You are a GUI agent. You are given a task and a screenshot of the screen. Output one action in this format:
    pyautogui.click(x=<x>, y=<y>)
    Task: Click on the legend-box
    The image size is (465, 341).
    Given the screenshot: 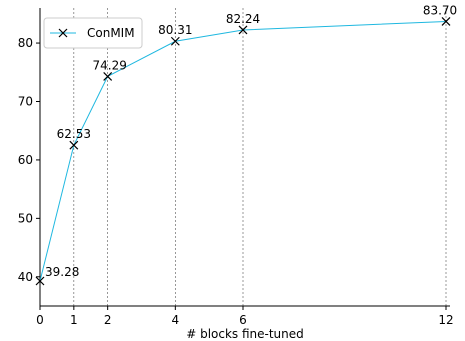 What is the action you would take?
    pyautogui.click(x=93, y=33)
    